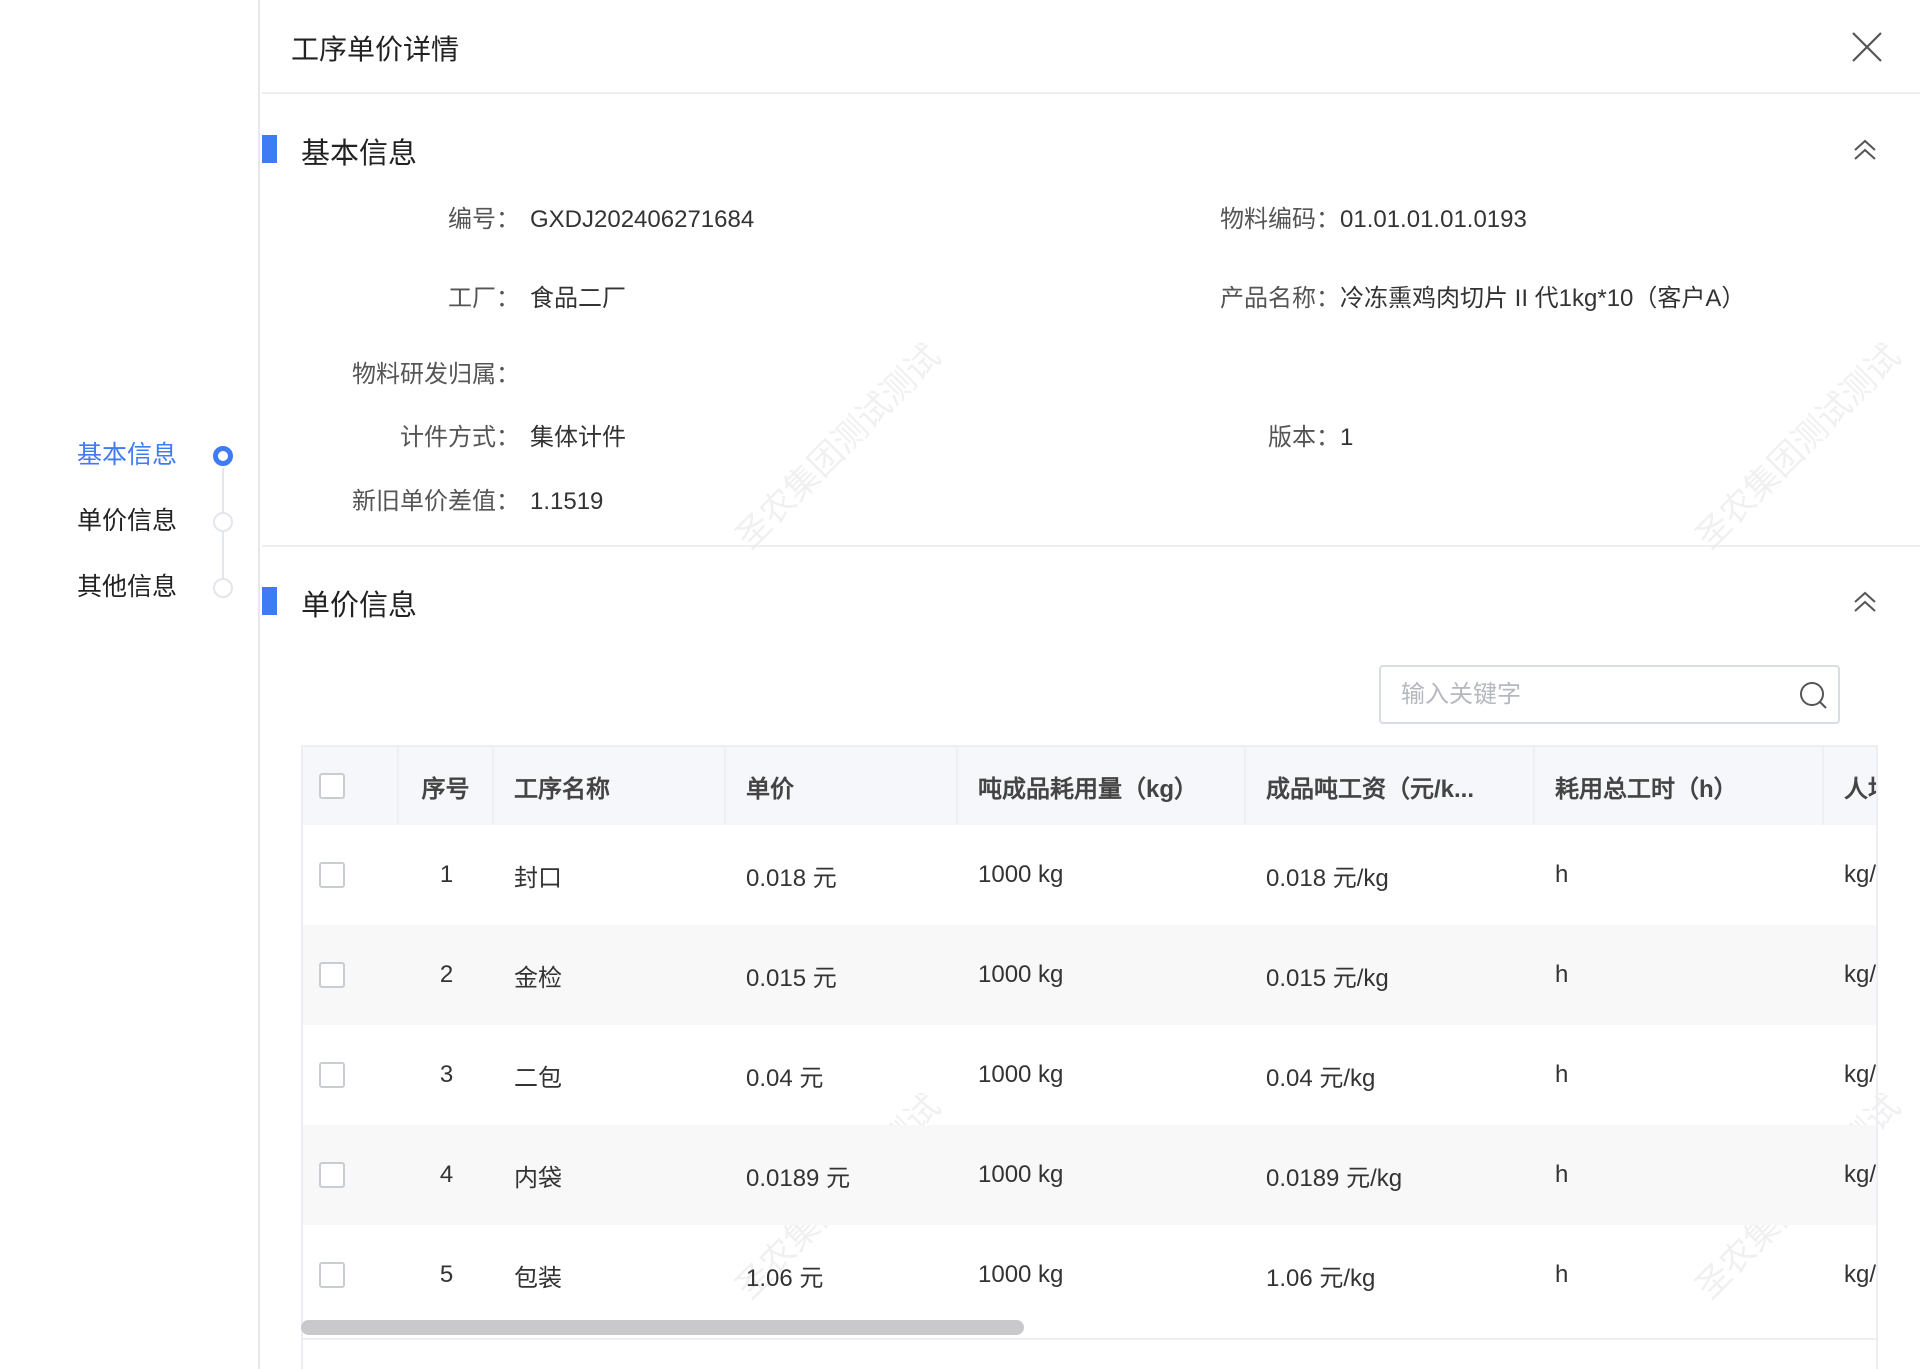 The image size is (1920, 1369). I want to click on field-value-material-code: 01.01.01.01.0193, so click(1433, 219).